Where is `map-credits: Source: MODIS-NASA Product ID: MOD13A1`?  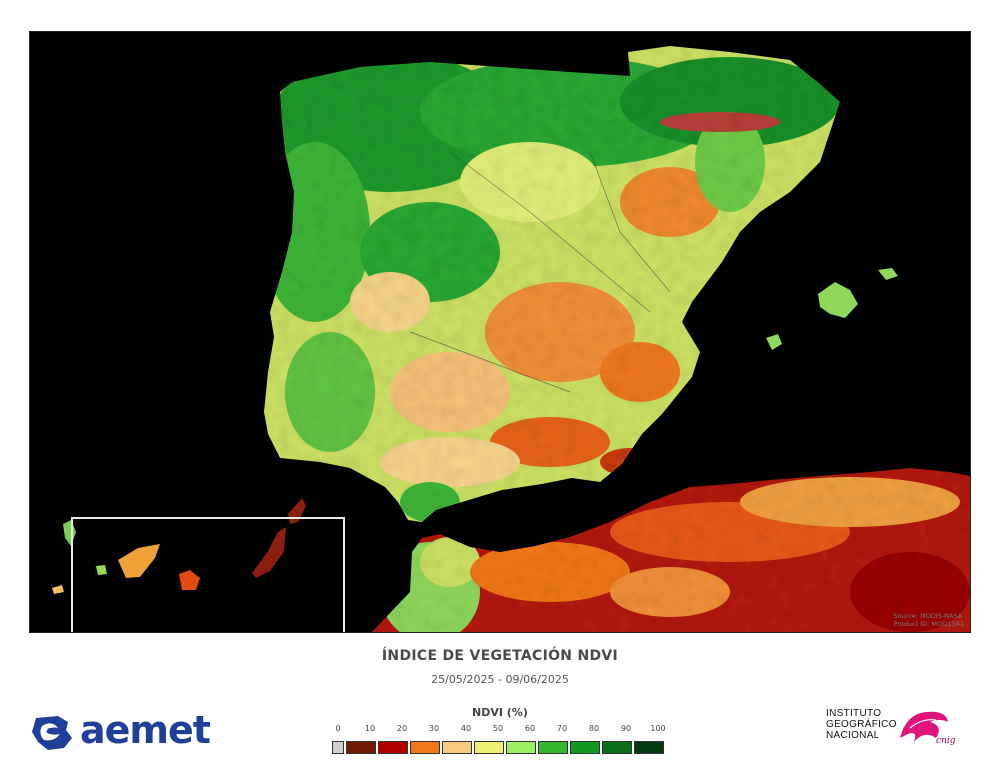
map-credits: Source: MODIS-NASA Product ID: MOD13A1 is located at coordinates (928, 620).